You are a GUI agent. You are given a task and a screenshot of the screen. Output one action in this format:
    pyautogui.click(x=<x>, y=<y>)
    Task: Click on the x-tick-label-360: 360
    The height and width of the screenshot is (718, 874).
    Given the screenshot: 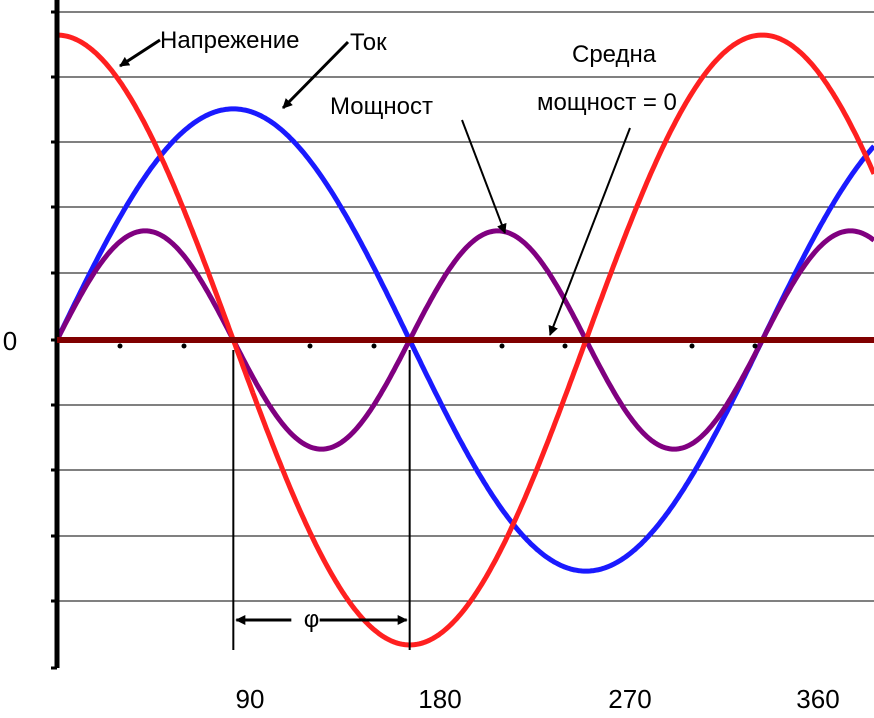 What is the action you would take?
    pyautogui.click(x=817, y=699)
    